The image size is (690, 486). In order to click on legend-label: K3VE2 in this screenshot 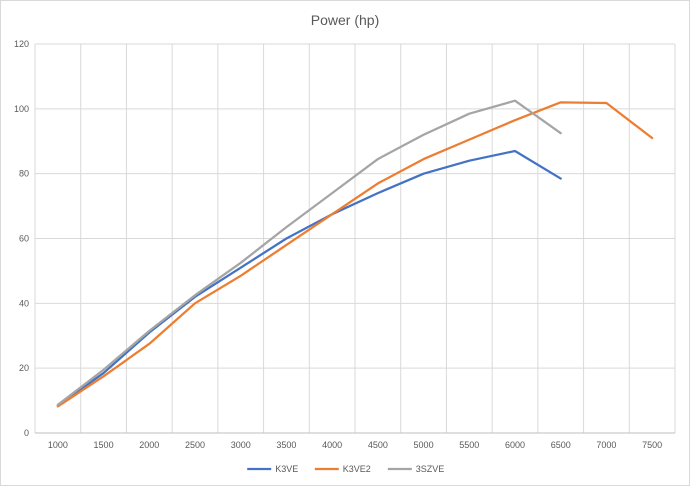, I will do `click(357, 469)`.